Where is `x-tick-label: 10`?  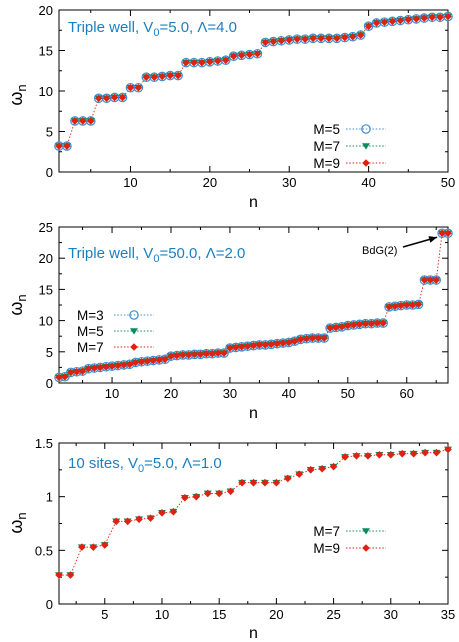 x-tick-label: 10 is located at coordinates (130, 182).